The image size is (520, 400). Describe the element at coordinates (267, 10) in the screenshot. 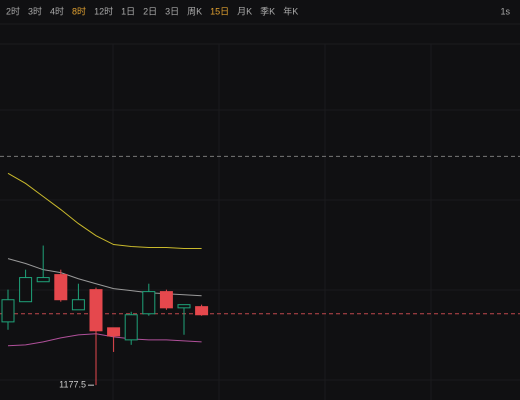

I see `interval-tab: 季K` at that location.